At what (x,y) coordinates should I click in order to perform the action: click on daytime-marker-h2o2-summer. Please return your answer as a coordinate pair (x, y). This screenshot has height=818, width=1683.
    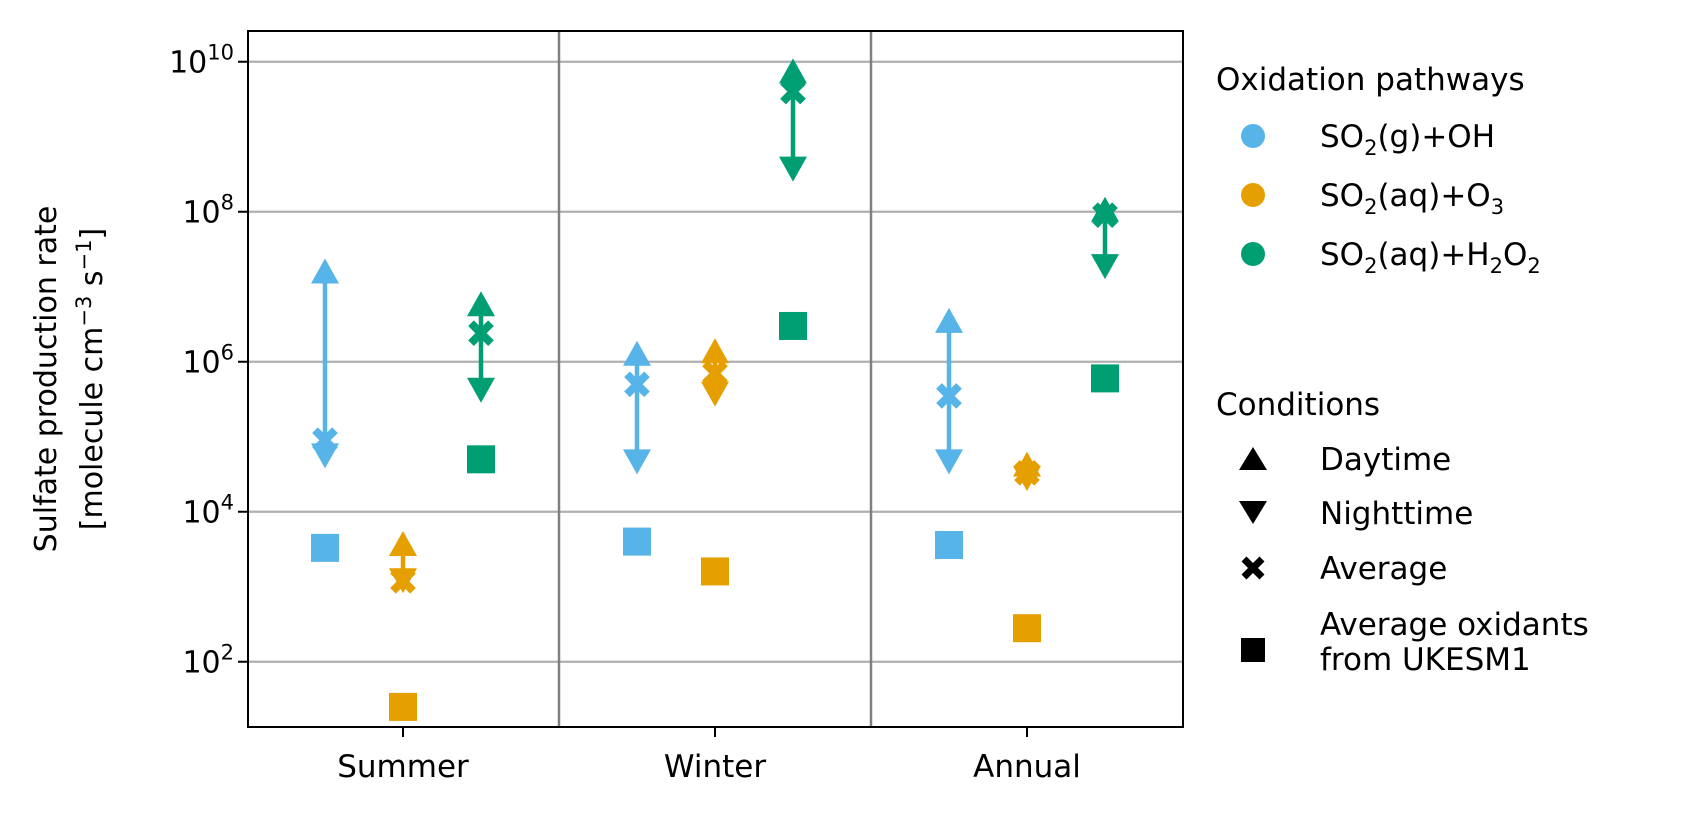
    Looking at the image, I should click on (481, 304).